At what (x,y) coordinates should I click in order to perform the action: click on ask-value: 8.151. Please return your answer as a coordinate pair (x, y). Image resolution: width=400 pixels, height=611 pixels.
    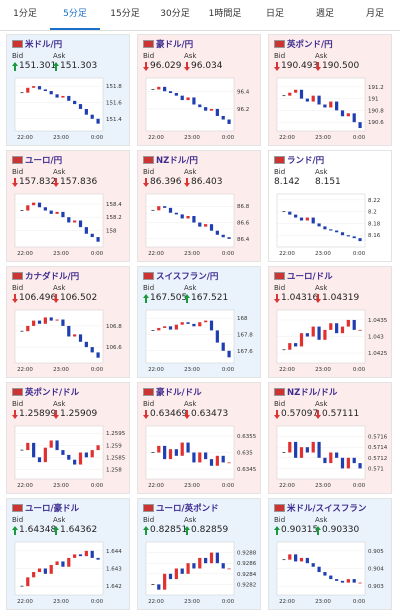
    Looking at the image, I should click on (328, 182).